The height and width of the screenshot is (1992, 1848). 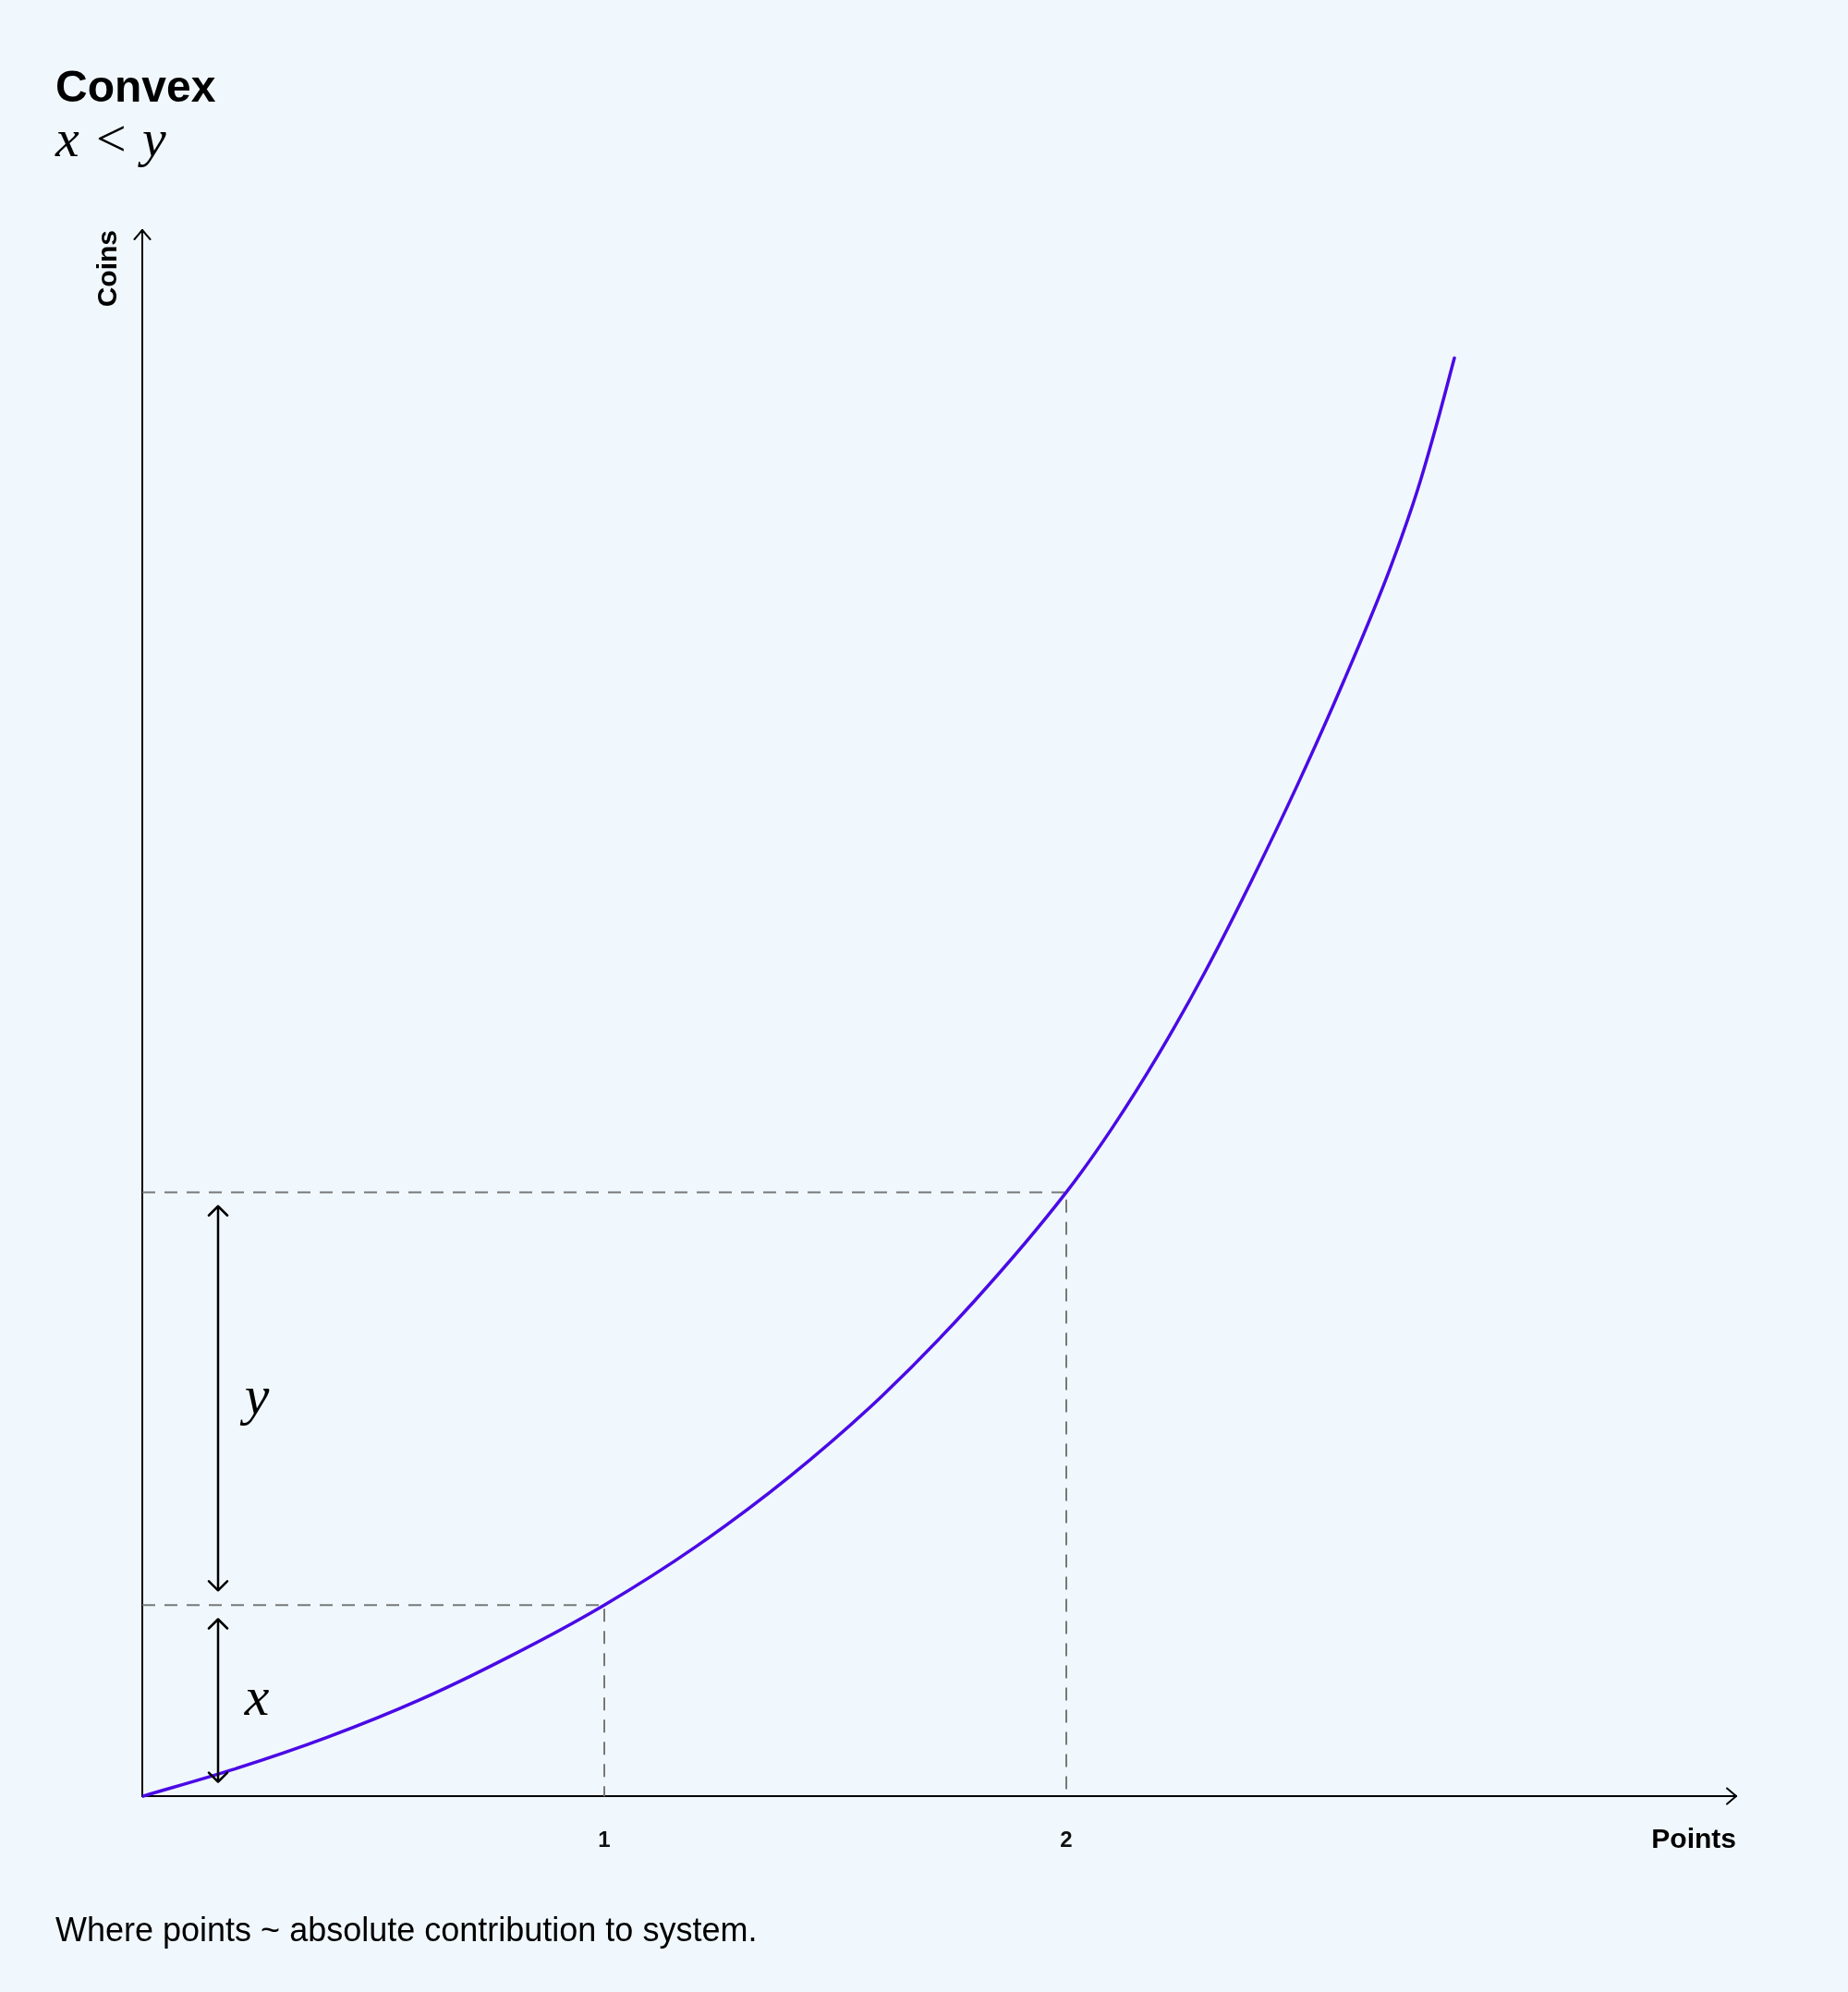 I want to click on x-tick-label: 2, so click(x=1066, y=1839).